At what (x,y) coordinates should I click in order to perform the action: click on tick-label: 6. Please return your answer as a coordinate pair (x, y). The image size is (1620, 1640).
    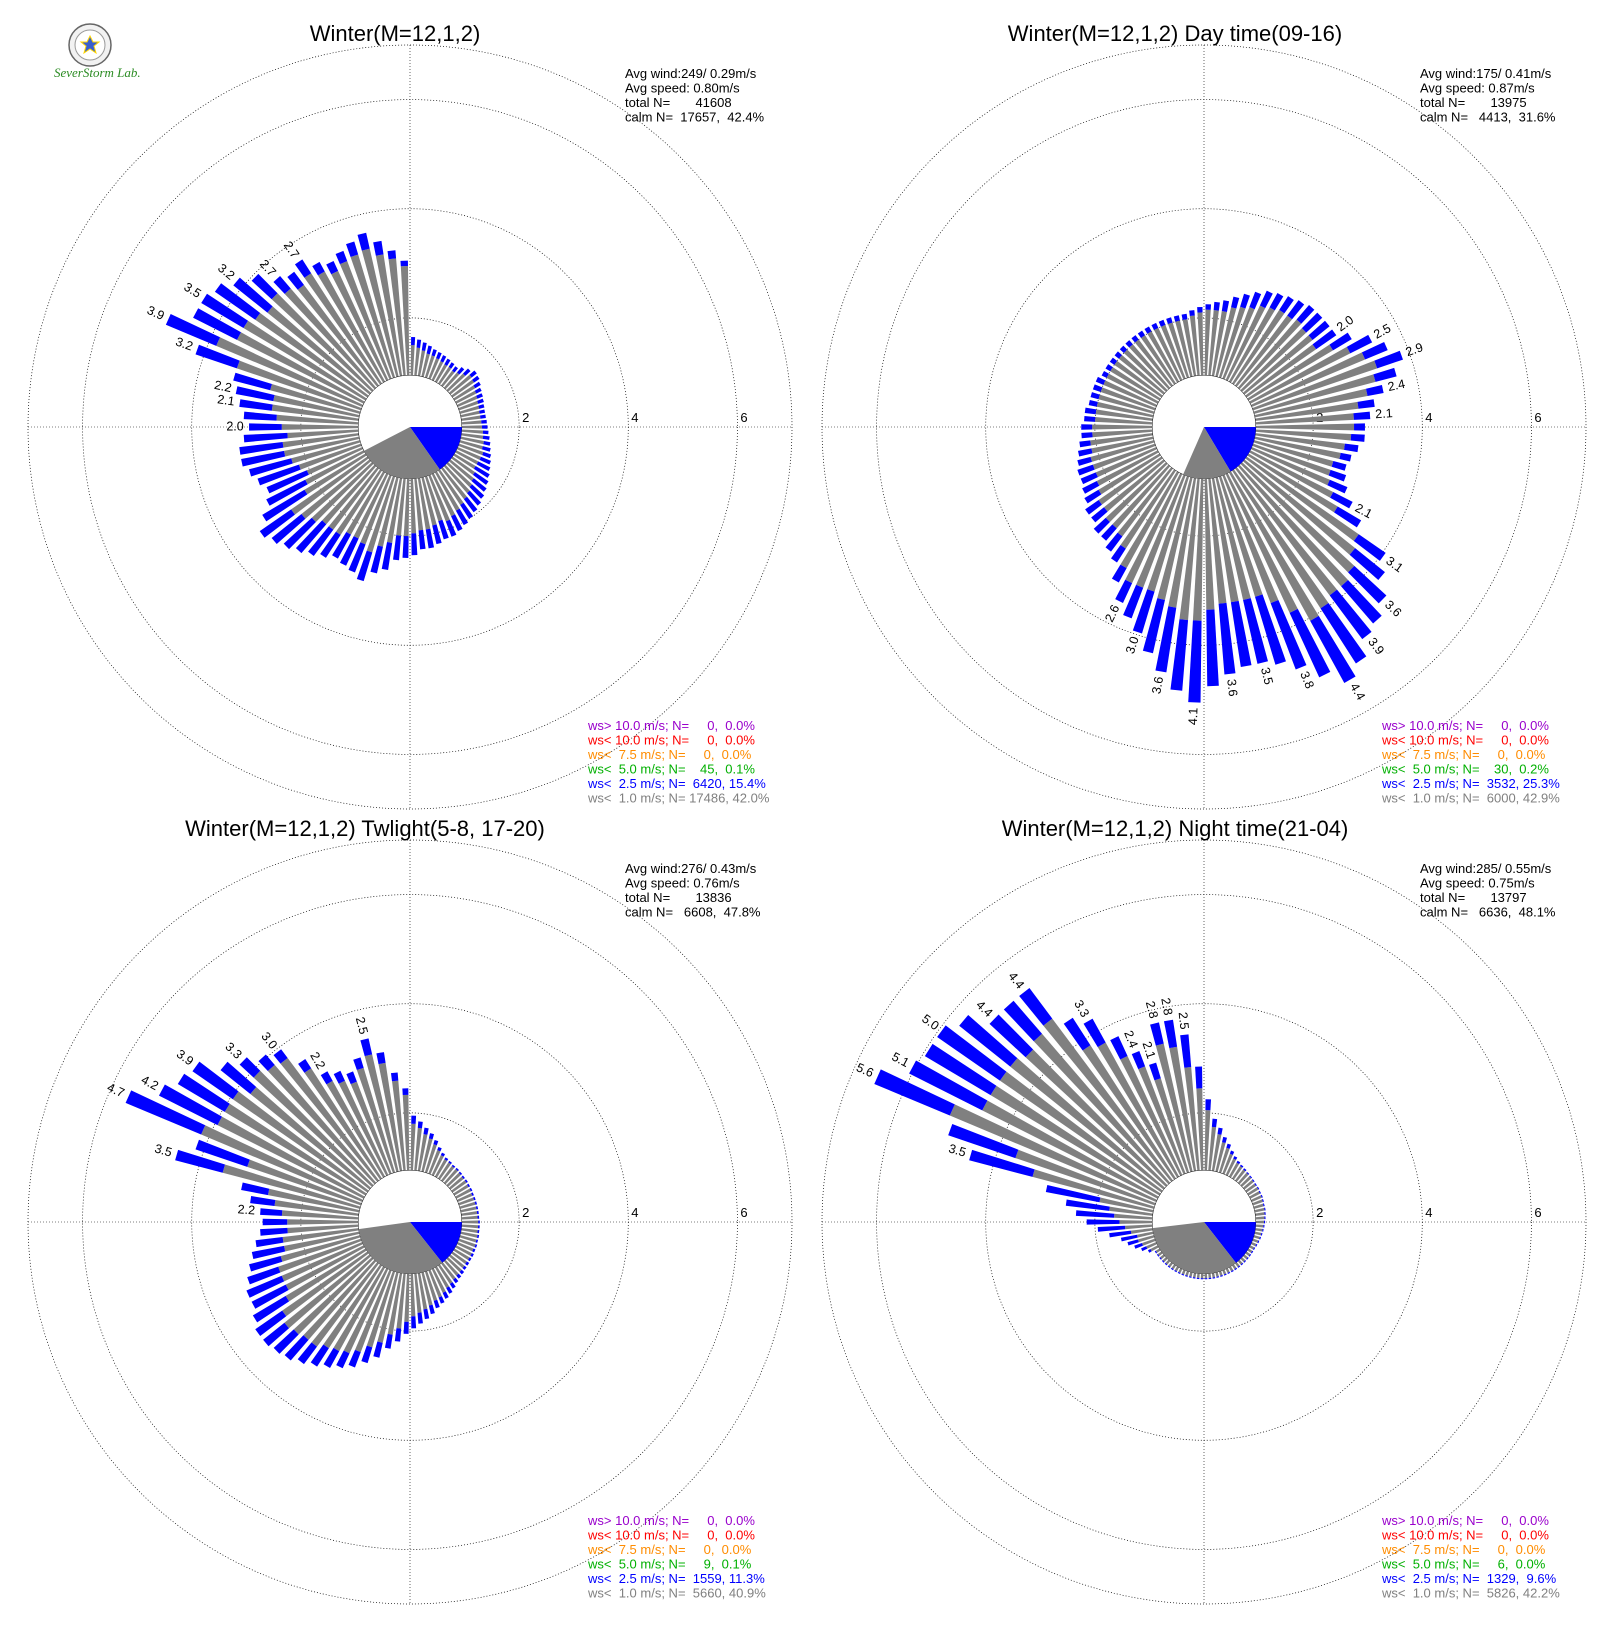
    Looking at the image, I should click on (1537, 1212).